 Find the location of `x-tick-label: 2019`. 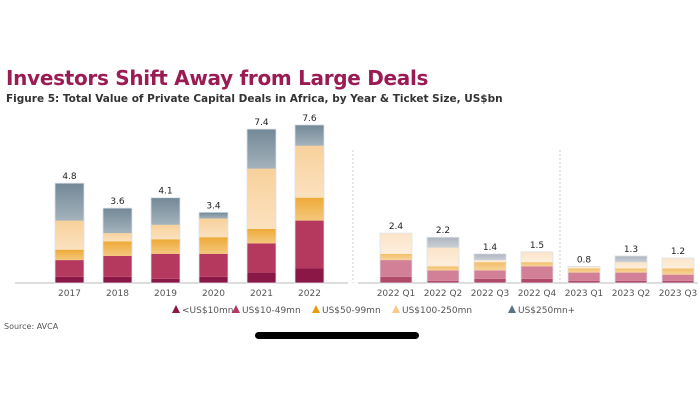

x-tick-label: 2019 is located at coordinates (165, 294).